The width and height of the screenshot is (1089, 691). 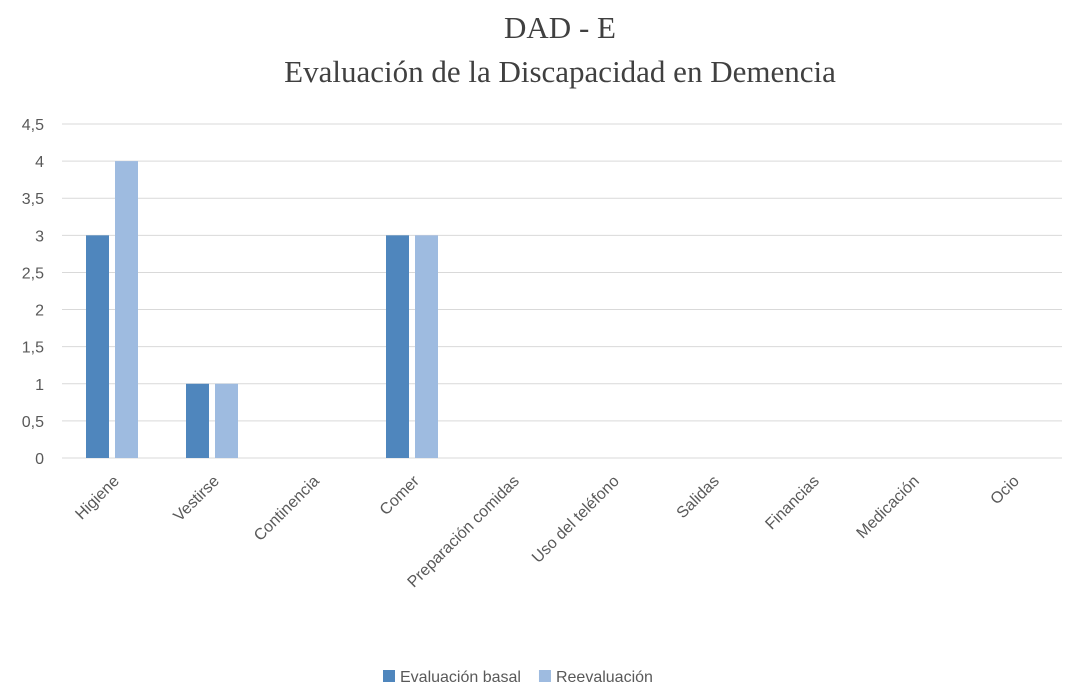 I want to click on y-tick-label: 0,5, so click(x=33, y=422).